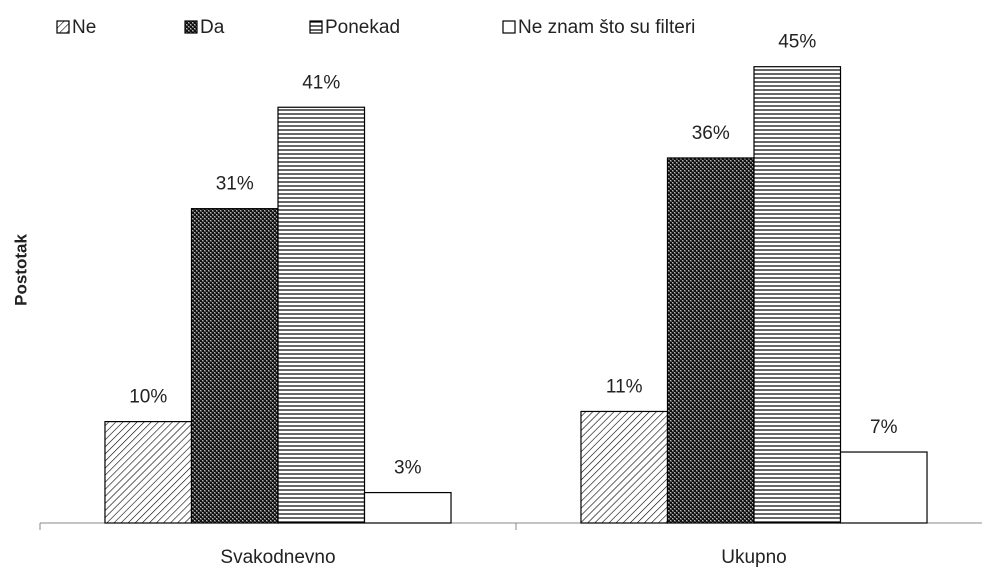  Describe the element at coordinates (84, 27) in the screenshot. I see `legend-label: Ne` at that location.